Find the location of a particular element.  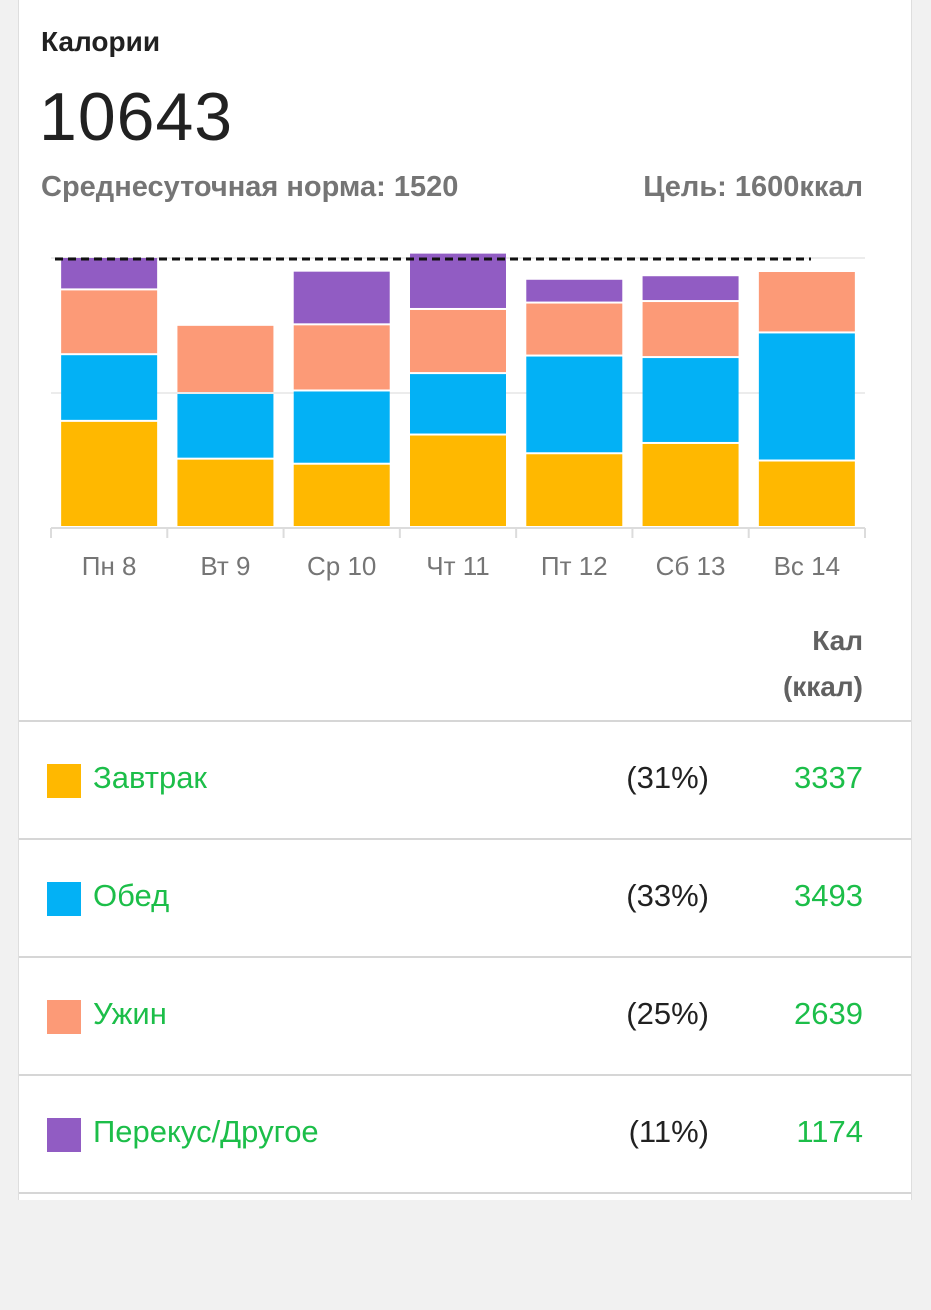

column-header-line1: Кал is located at coordinates (837, 640).